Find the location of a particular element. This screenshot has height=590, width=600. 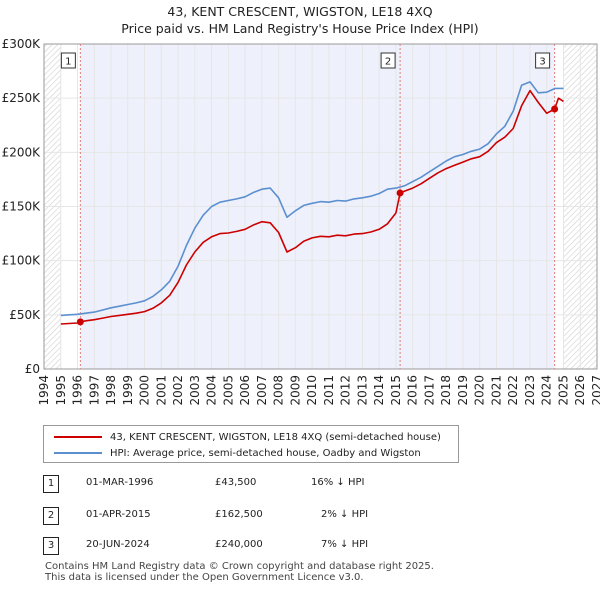

x-tick-label: 2009 is located at coordinates (295, 390).